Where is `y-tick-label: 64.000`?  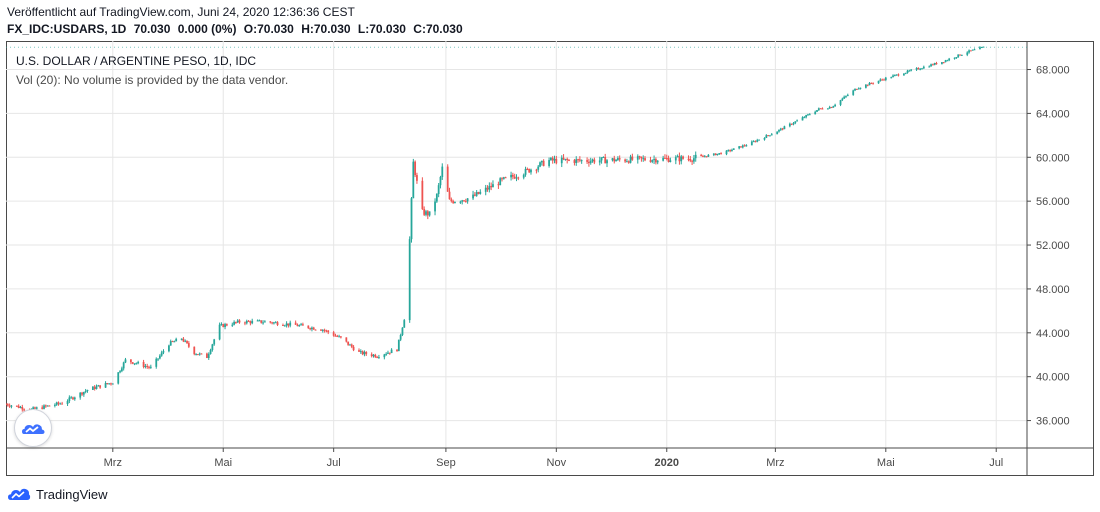 y-tick-label: 64.000 is located at coordinates (1053, 114).